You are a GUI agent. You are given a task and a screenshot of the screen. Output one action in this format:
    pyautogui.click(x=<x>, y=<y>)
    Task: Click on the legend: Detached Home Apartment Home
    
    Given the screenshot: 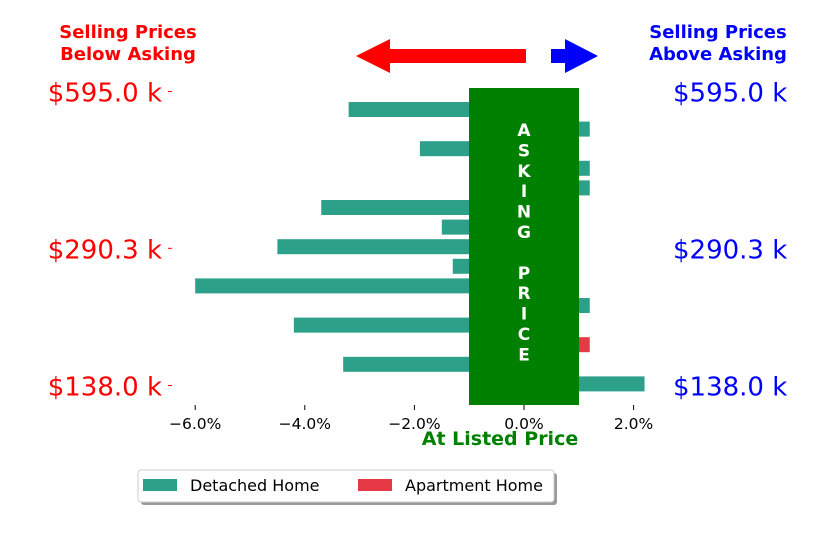 What is the action you would take?
    pyautogui.click(x=347, y=487)
    